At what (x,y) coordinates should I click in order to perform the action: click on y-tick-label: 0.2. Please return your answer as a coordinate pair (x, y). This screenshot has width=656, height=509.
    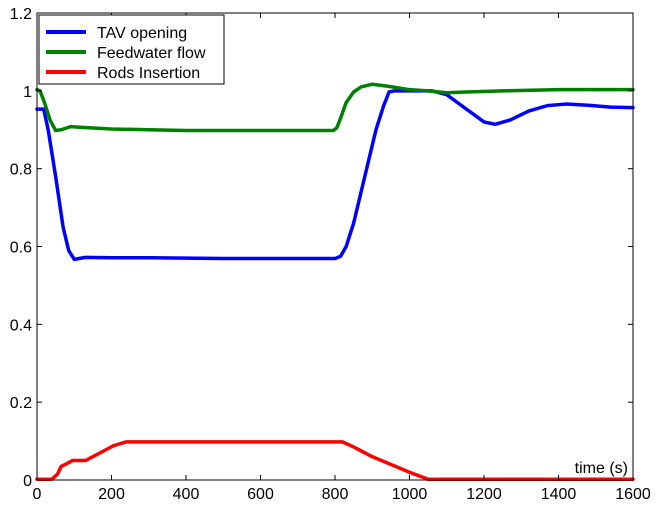
    Looking at the image, I should click on (21, 403).